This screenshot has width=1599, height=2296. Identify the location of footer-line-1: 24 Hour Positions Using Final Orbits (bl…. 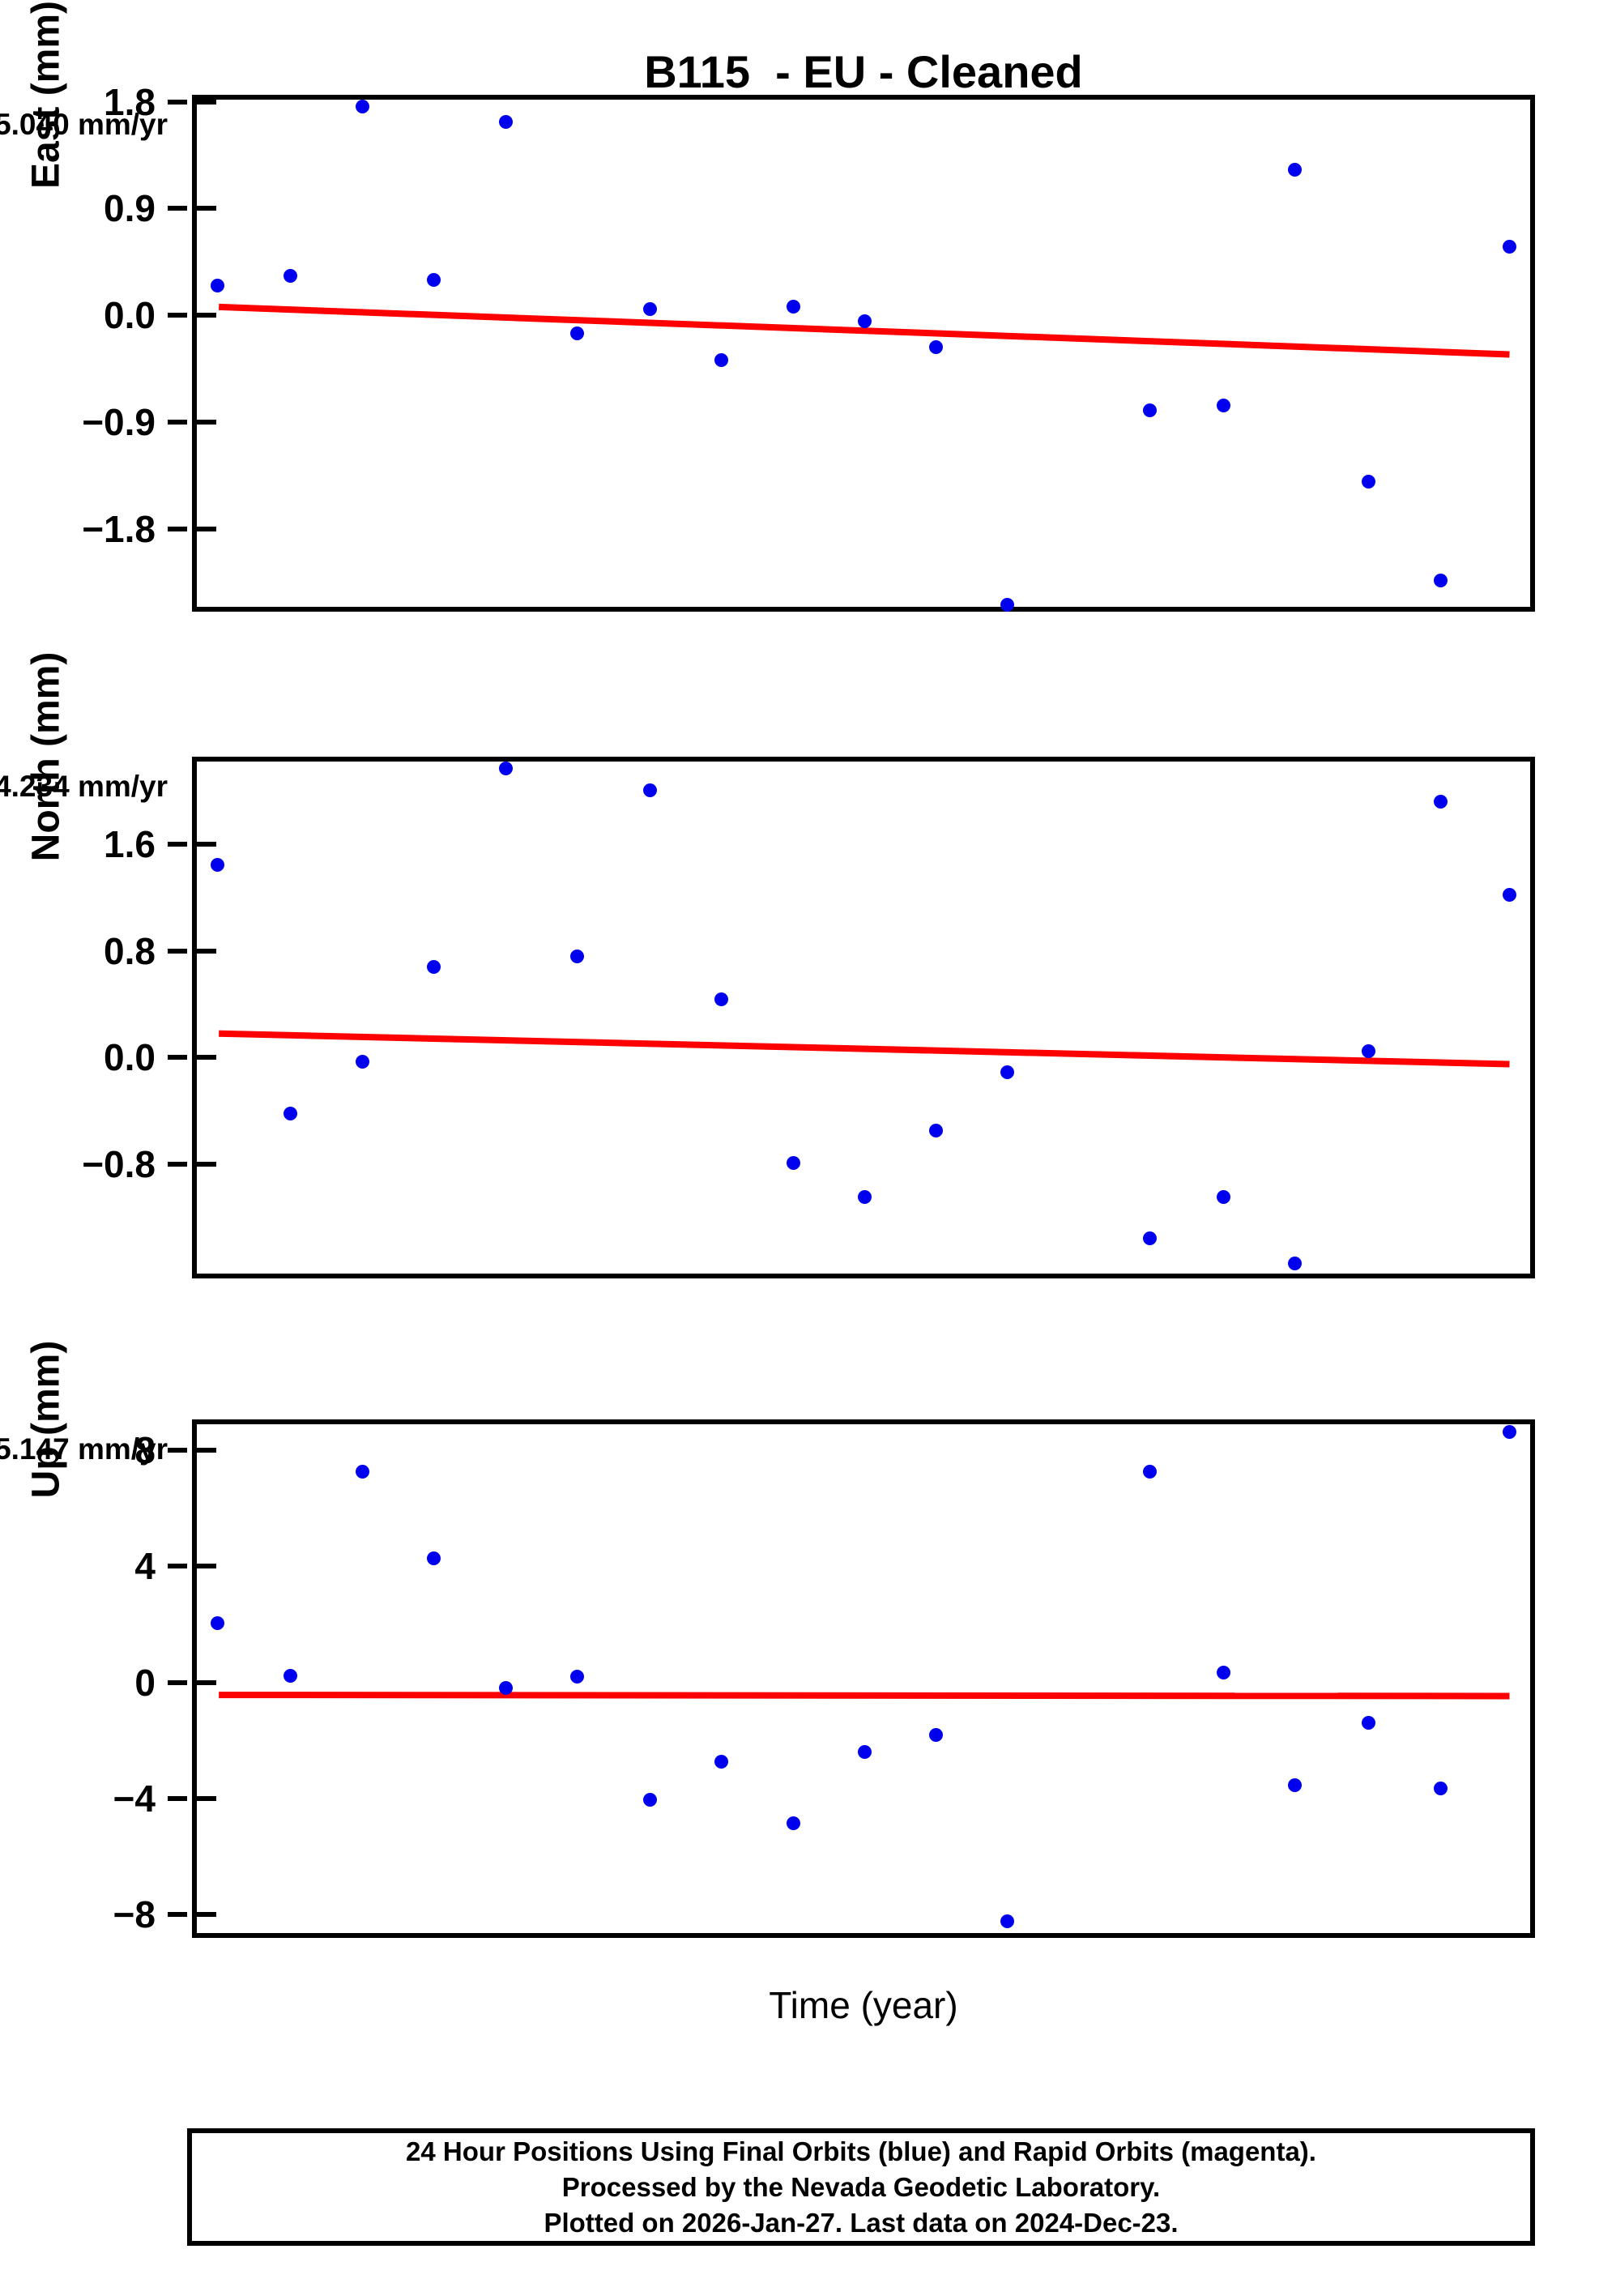
(861, 2151).